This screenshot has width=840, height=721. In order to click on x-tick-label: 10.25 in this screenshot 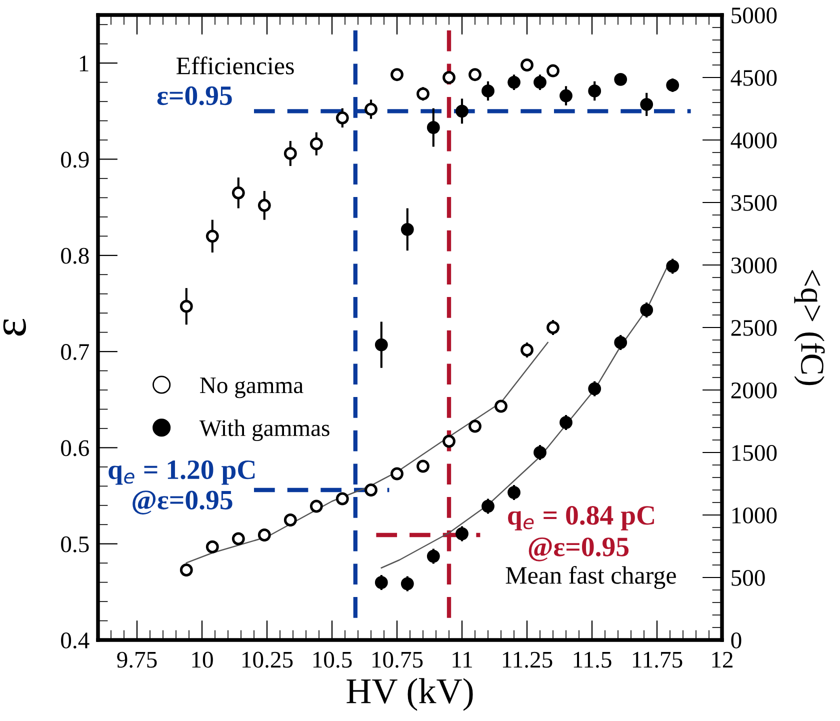, I will do `click(267, 660)`.